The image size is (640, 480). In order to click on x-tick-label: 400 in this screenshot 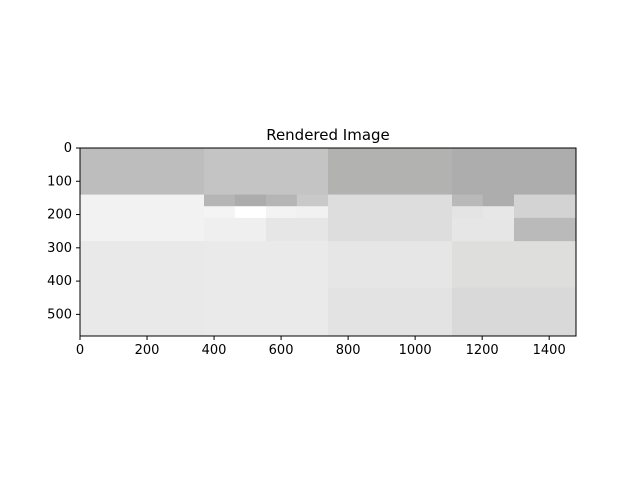, I will do `click(214, 350)`.